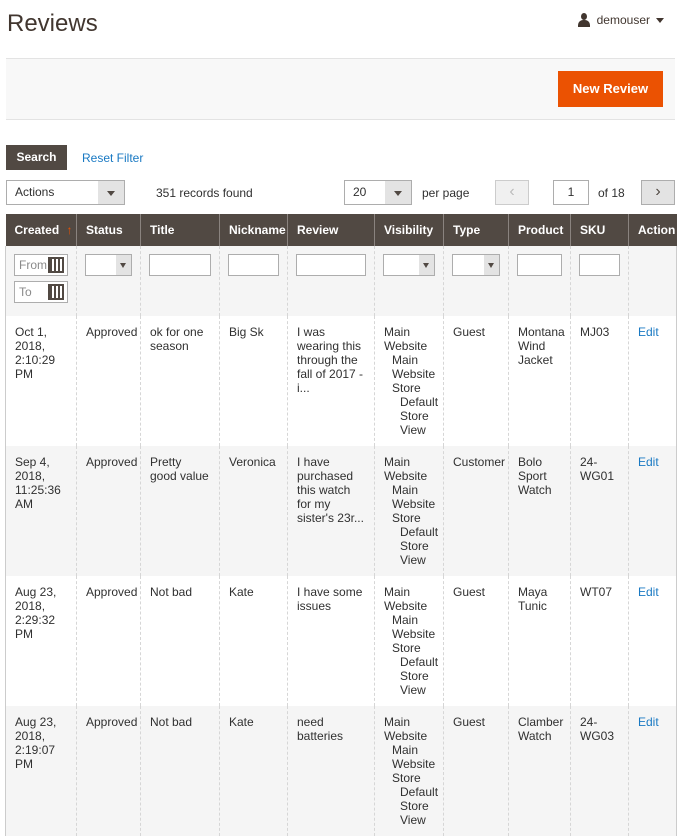  What do you see at coordinates (341, 281) in the screenshot?
I see `filter-row: From To` at bounding box center [341, 281].